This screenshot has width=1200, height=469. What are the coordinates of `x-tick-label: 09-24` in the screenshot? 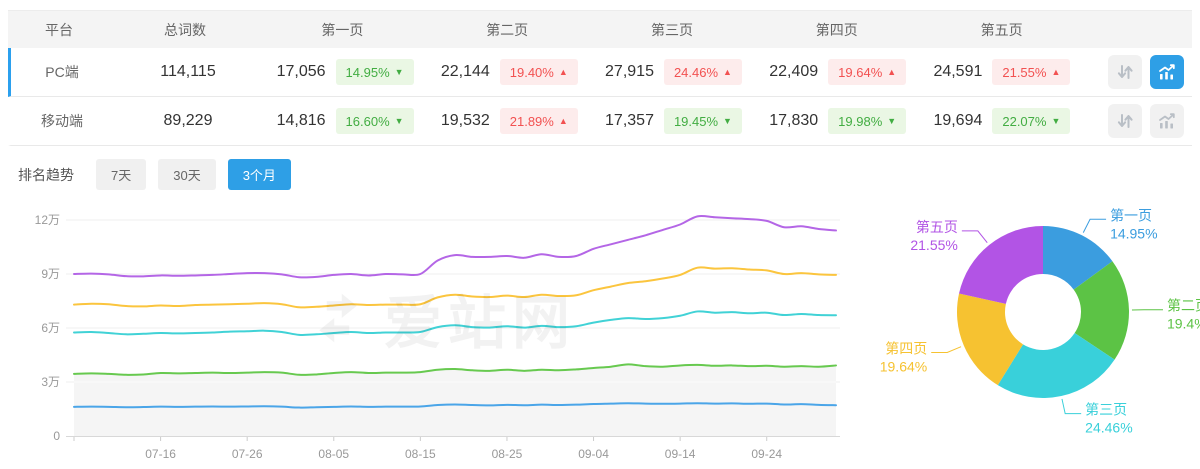 It's located at (766, 454).